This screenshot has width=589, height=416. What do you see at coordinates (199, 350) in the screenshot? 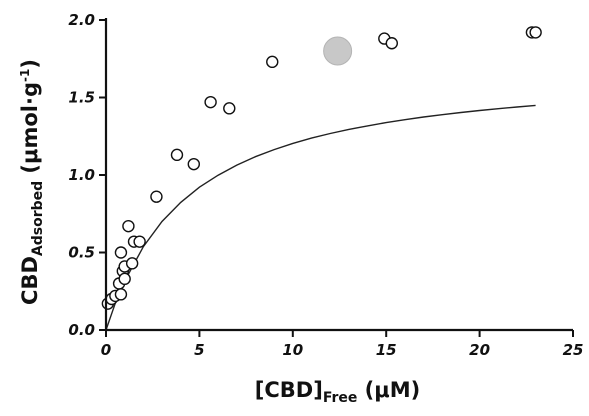
I see `x-tick-label: 5` at bounding box center [199, 350].